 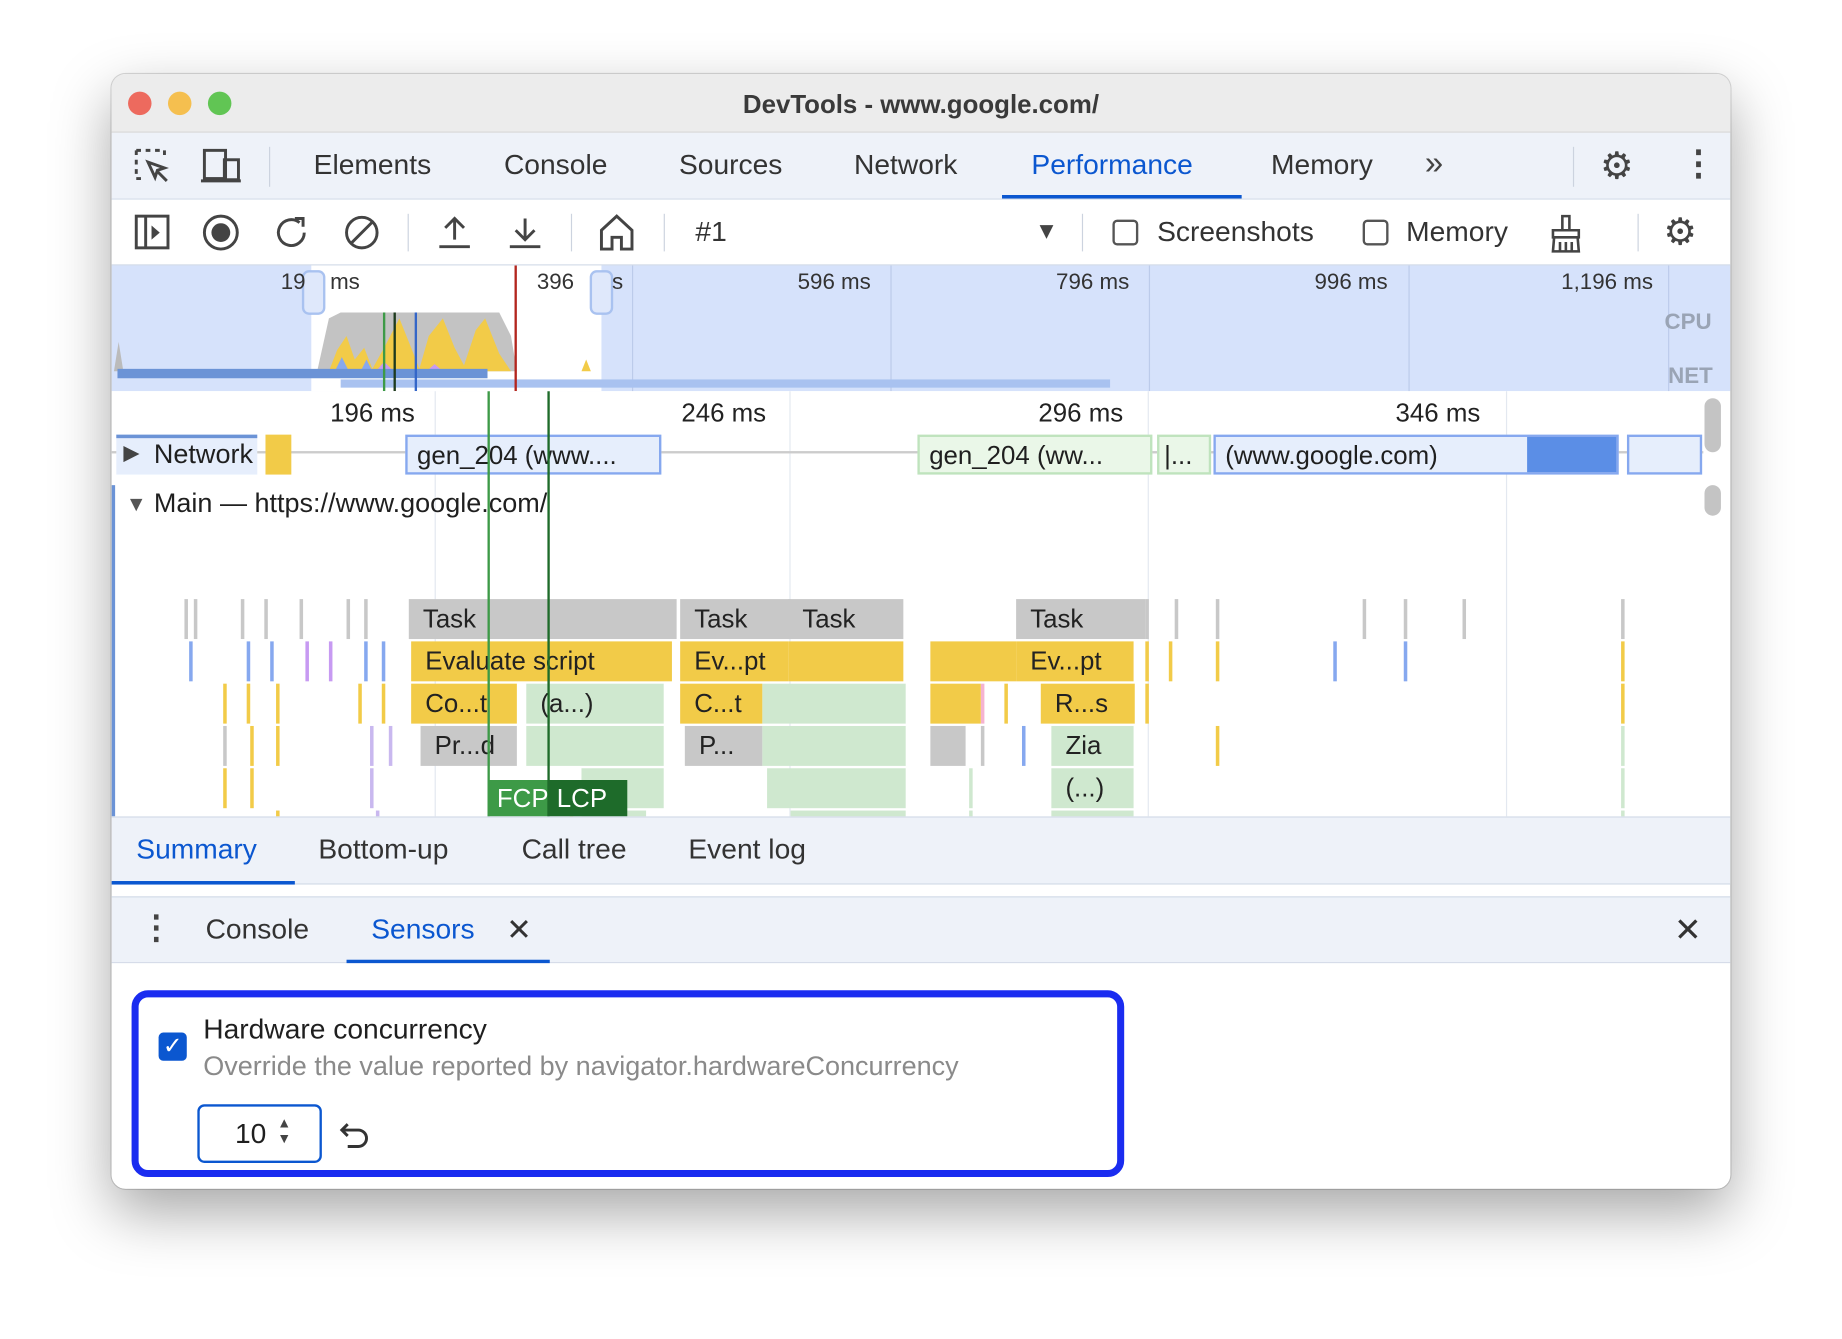 I want to click on tab-bottom-up: Bottom-up, so click(x=383, y=850).